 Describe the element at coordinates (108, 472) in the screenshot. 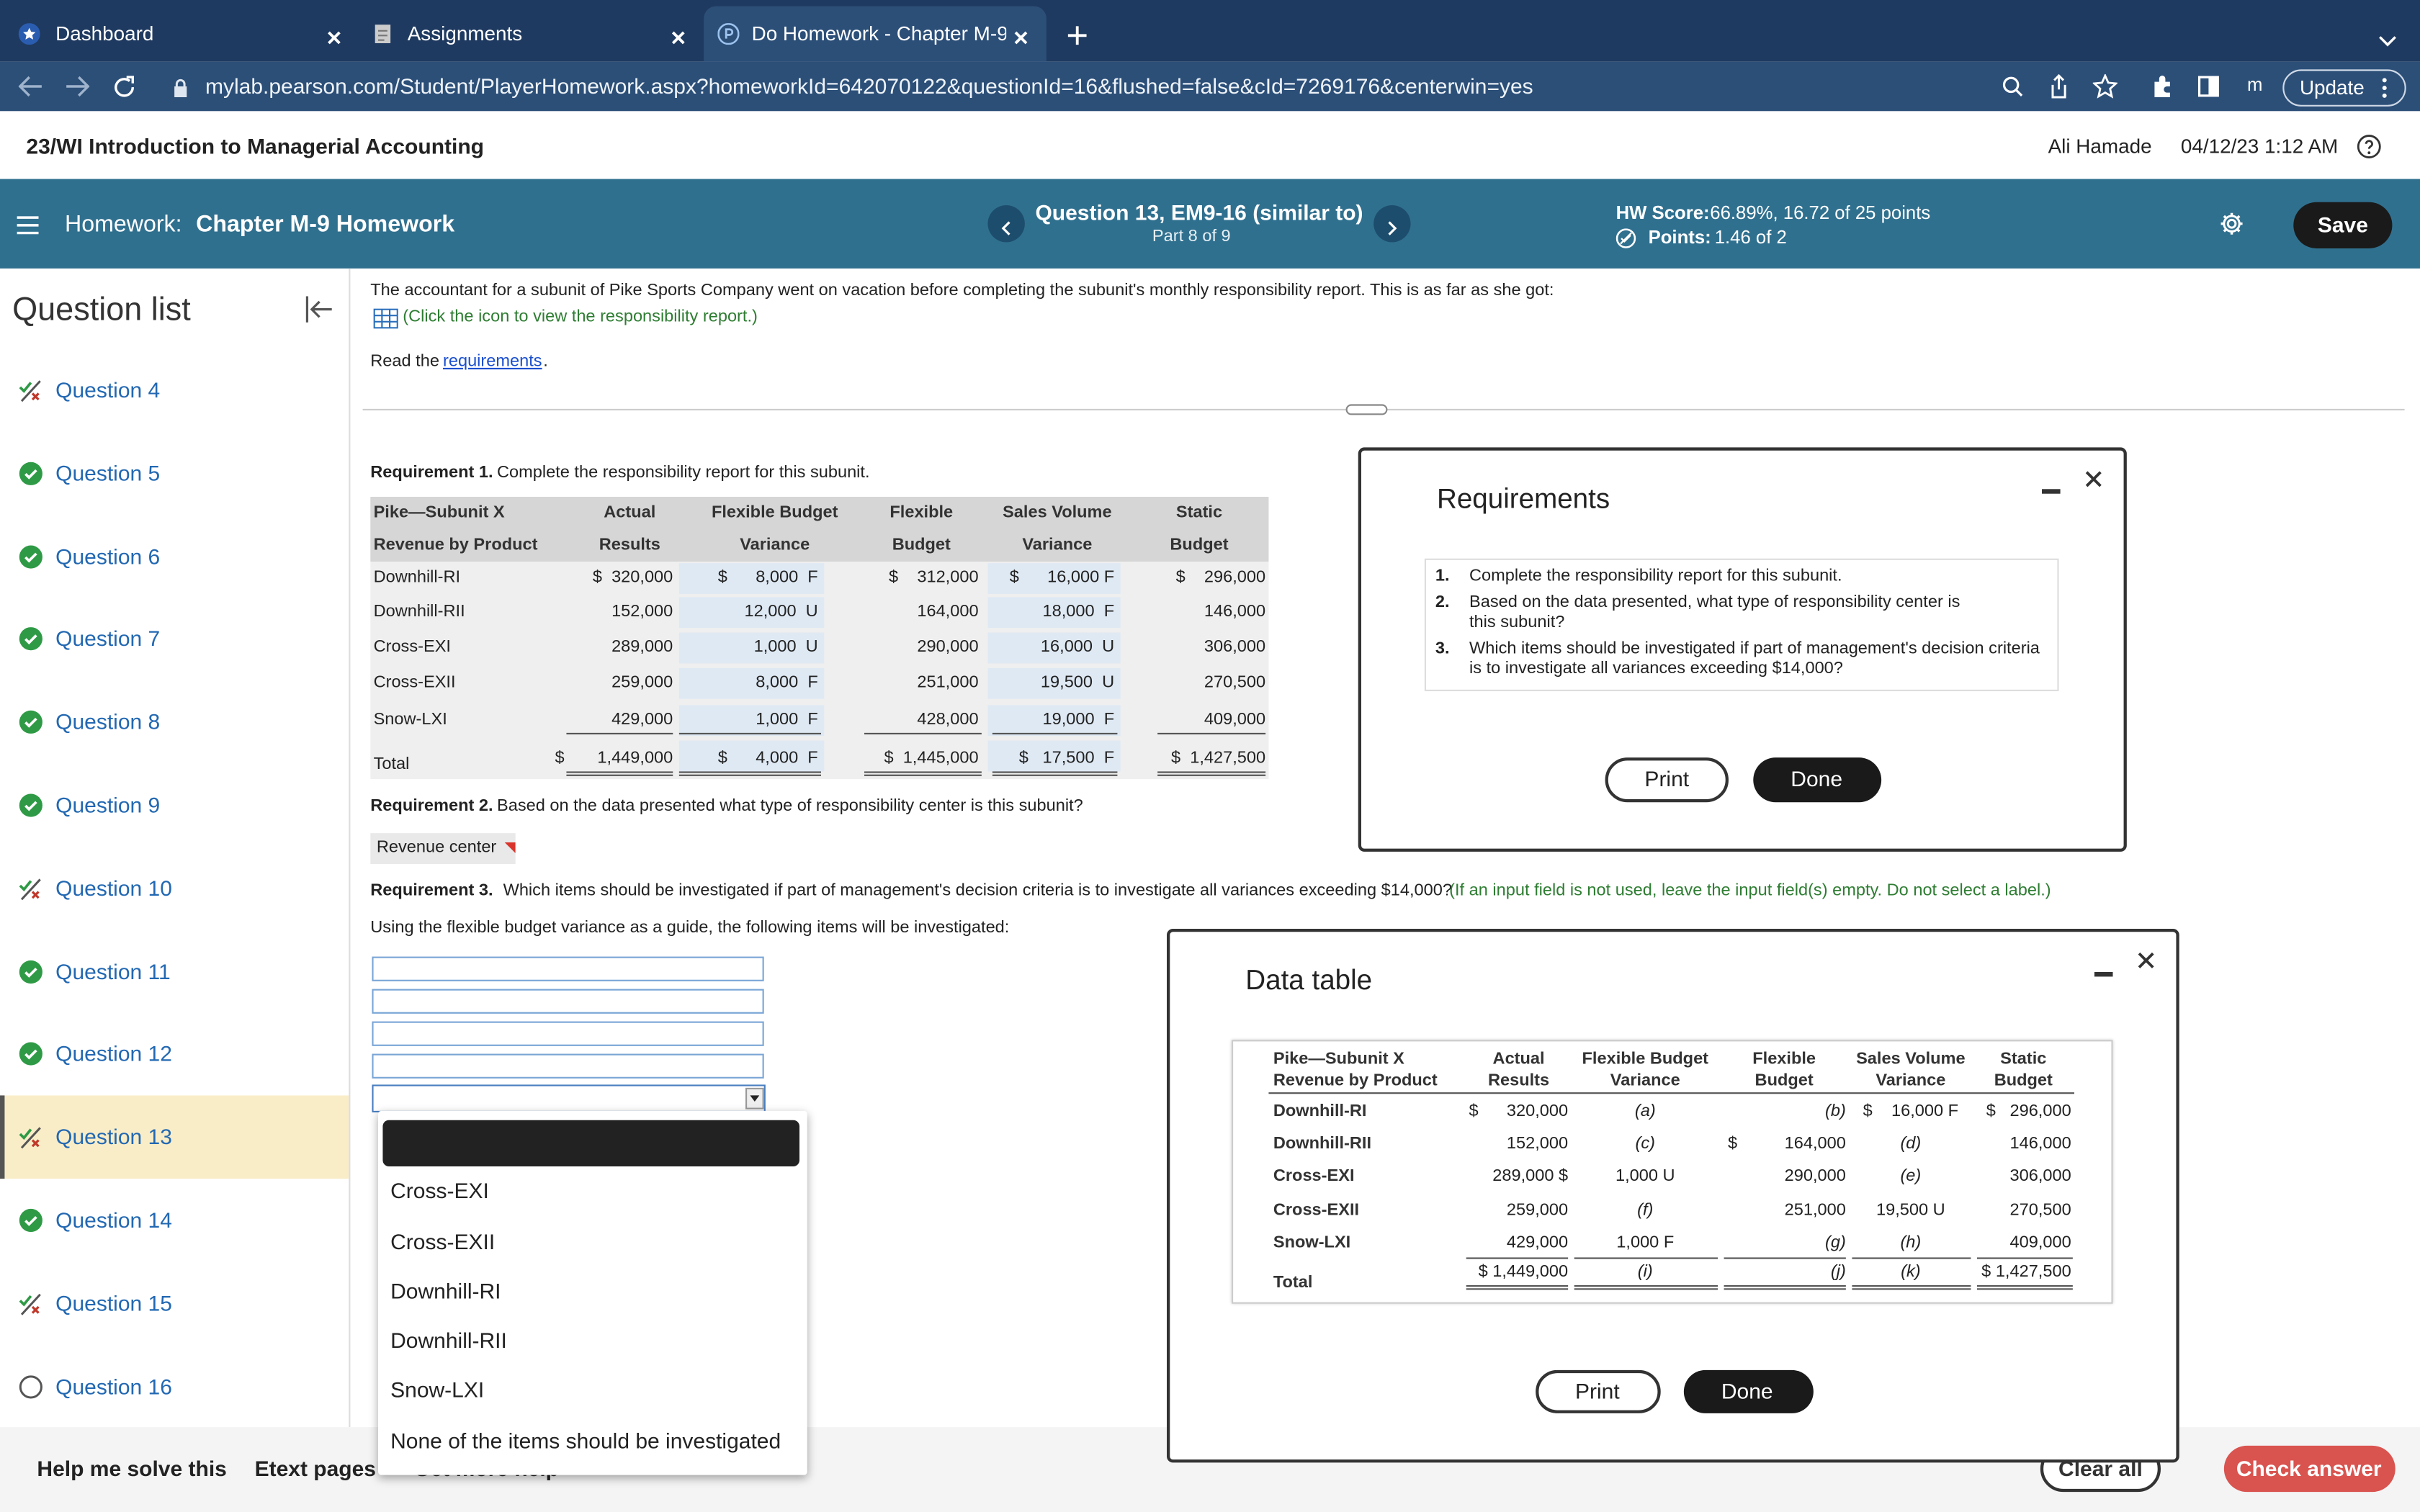

I see `question-link: Question 5` at that location.